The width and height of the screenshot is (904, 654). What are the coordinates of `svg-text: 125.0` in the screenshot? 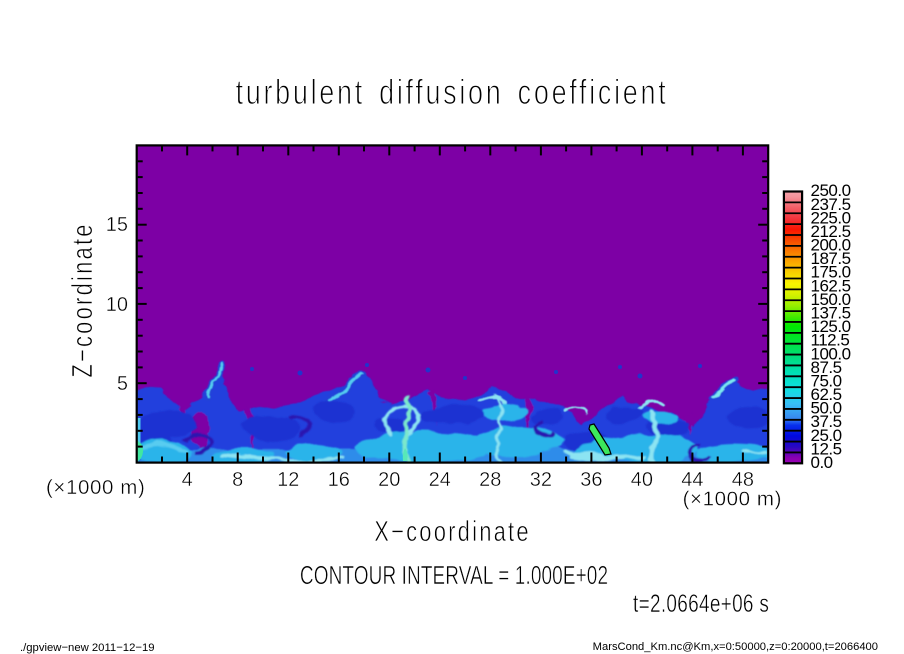 It's located at (831, 326).